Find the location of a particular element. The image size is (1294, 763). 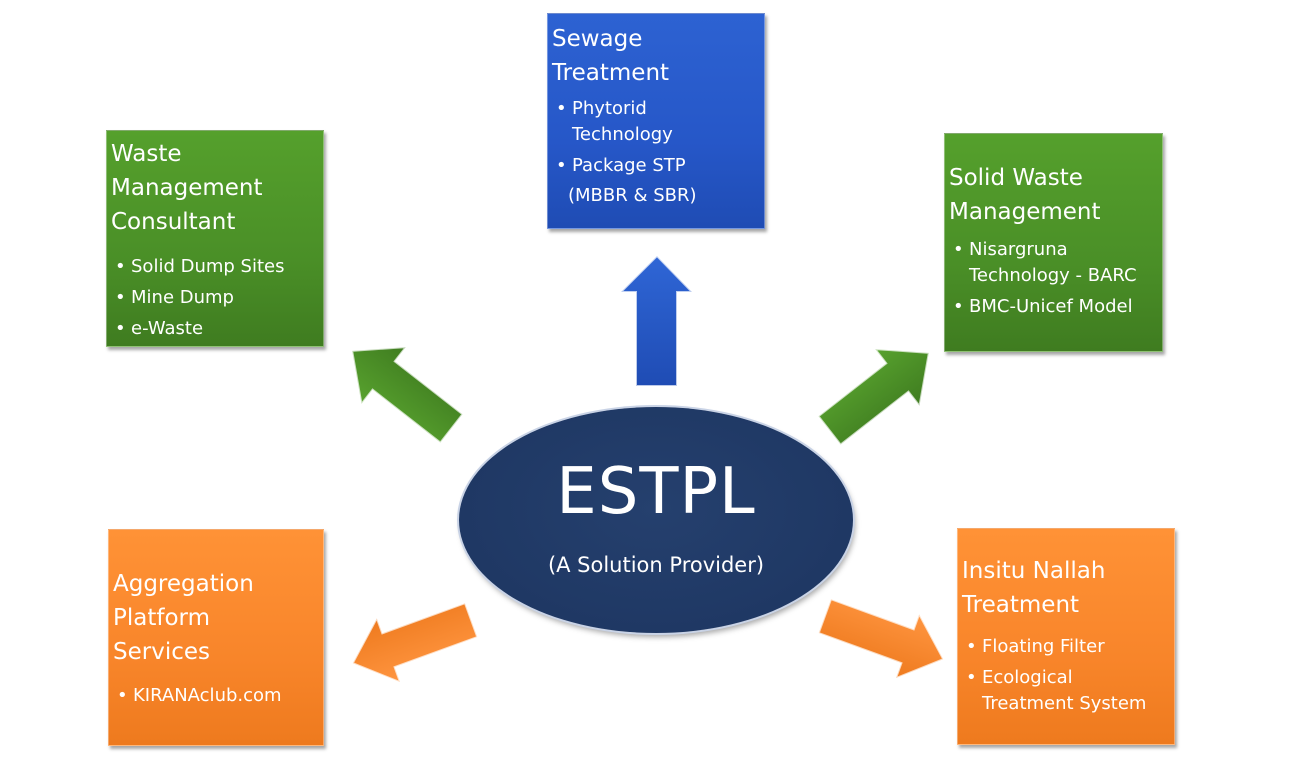

title-line: Sewage is located at coordinates (597, 39).